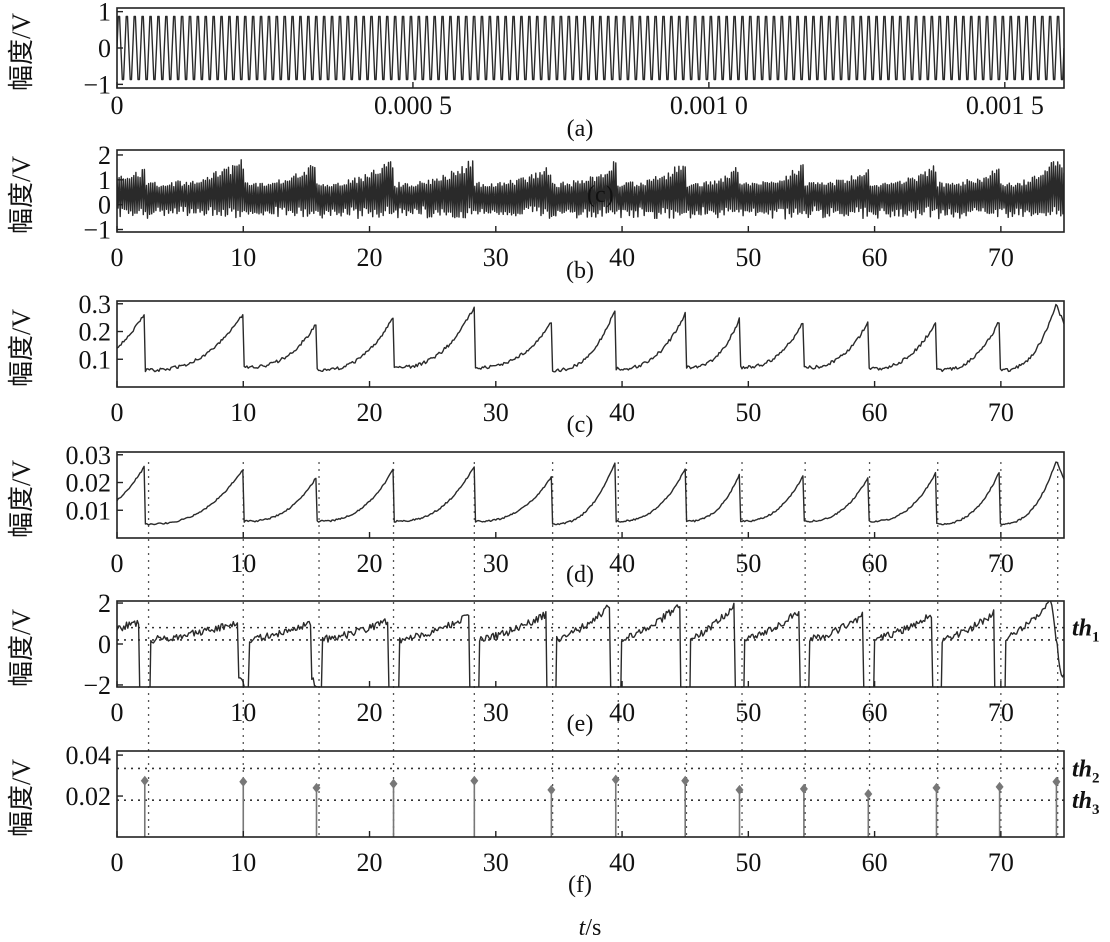 This screenshot has width=1110, height=942. Describe the element at coordinates (97, 230) in the screenshot. I see `y-tick-label: −1` at that location.